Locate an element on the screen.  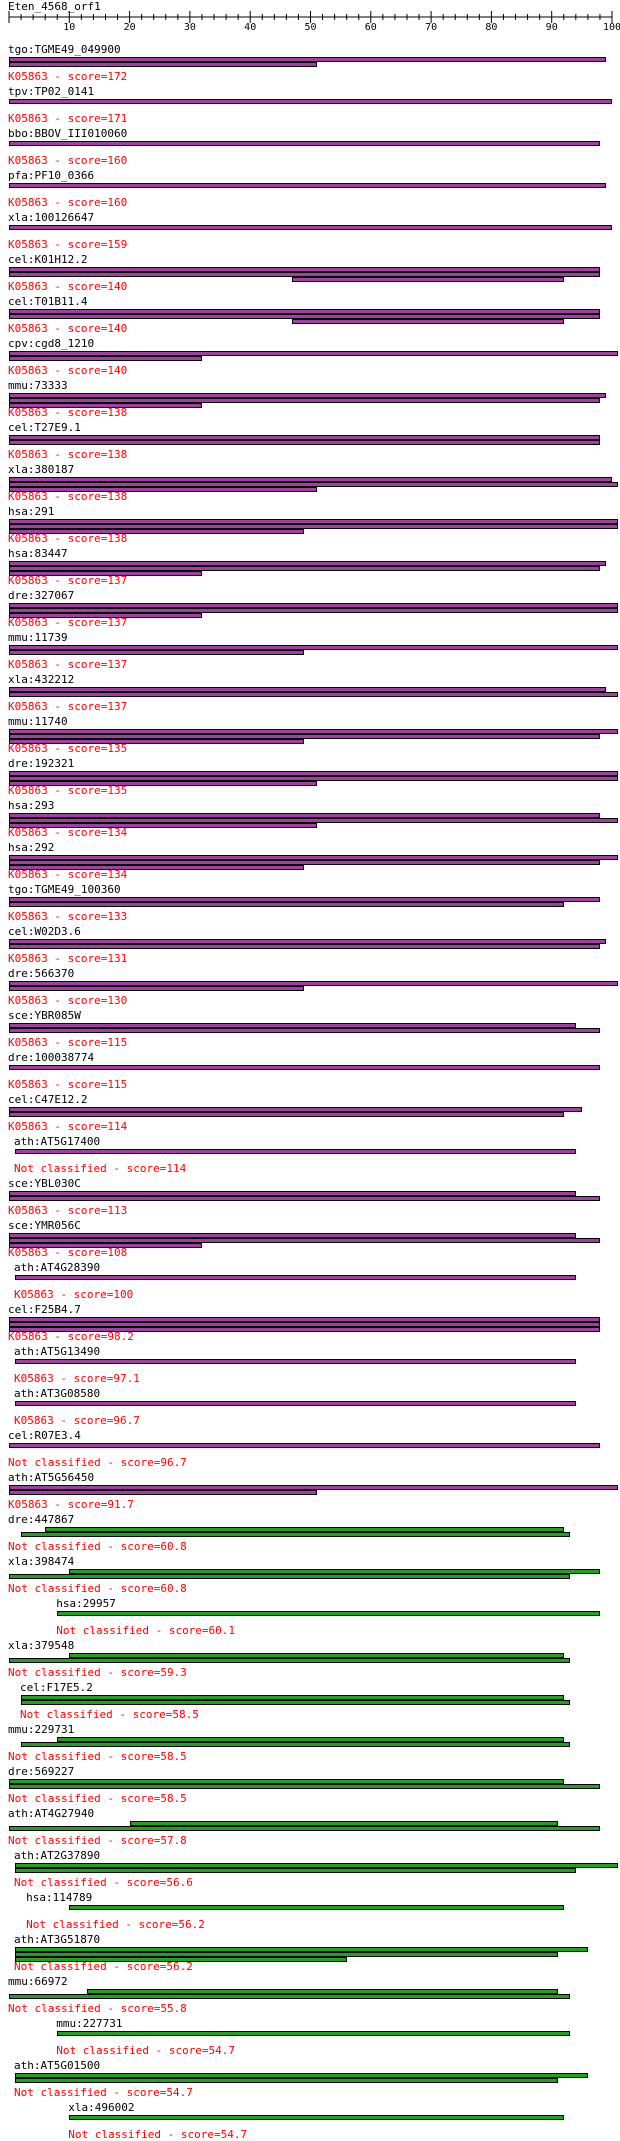
hit-name-link: ath:AT5G17400 is located at coordinates (57, 1141).